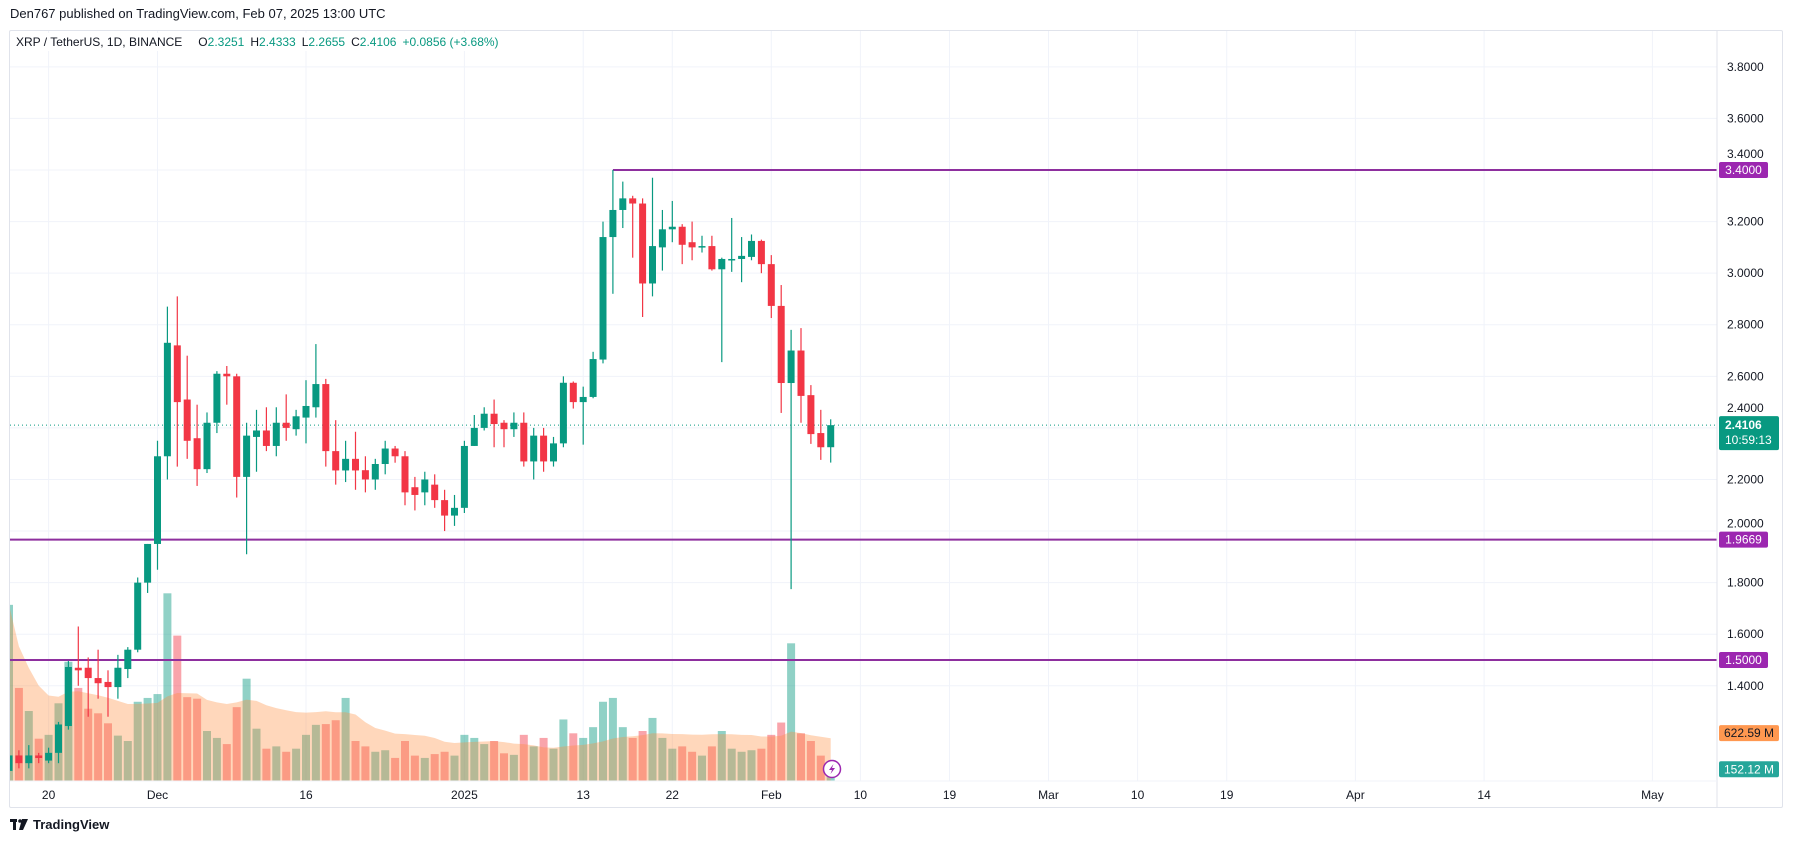 The width and height of the screenshot is (1794, 844). I want to click on high-label: H, so click(255, 42).